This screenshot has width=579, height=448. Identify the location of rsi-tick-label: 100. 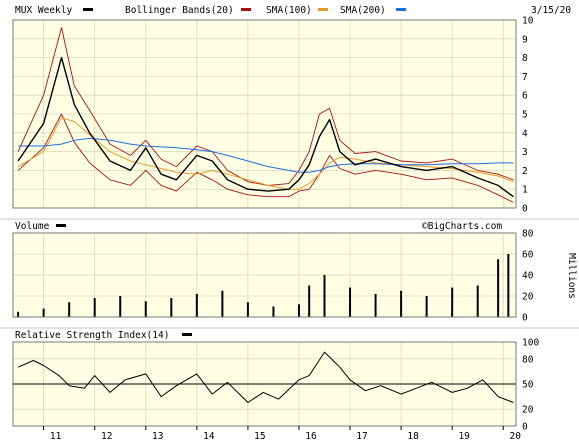
(530, 343).